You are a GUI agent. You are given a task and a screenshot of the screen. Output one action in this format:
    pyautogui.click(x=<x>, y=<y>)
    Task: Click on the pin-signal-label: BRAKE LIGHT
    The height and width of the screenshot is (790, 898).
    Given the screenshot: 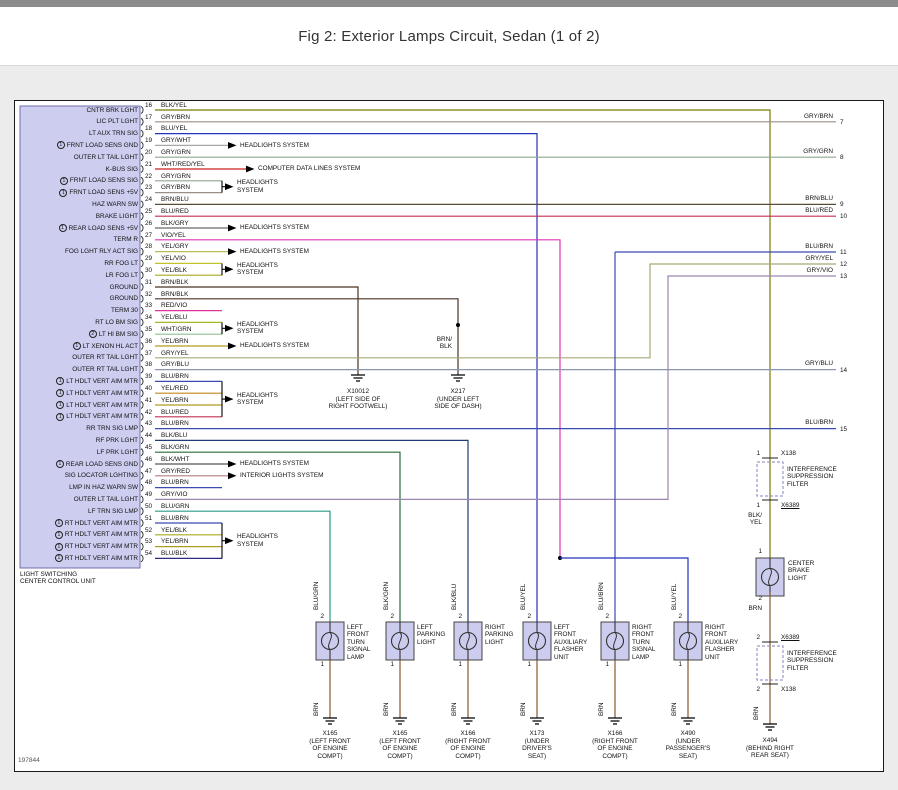 What is the action you would take?
    pyautogui.click(x=116, y=216)
    